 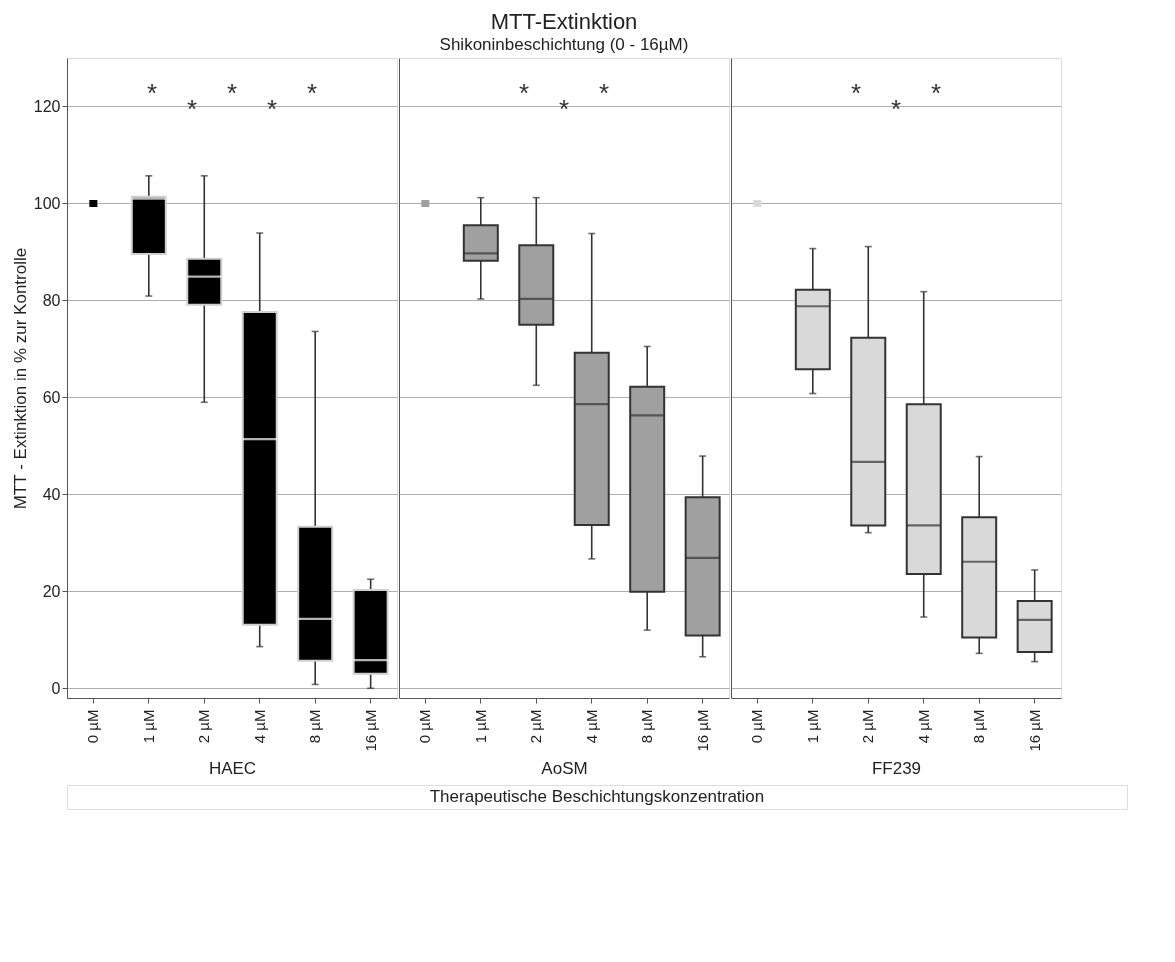 What do you see at coordinates (51, 397) in the screenshot?
I see `y-tick-label: 60` at bounding box center [51, 397].